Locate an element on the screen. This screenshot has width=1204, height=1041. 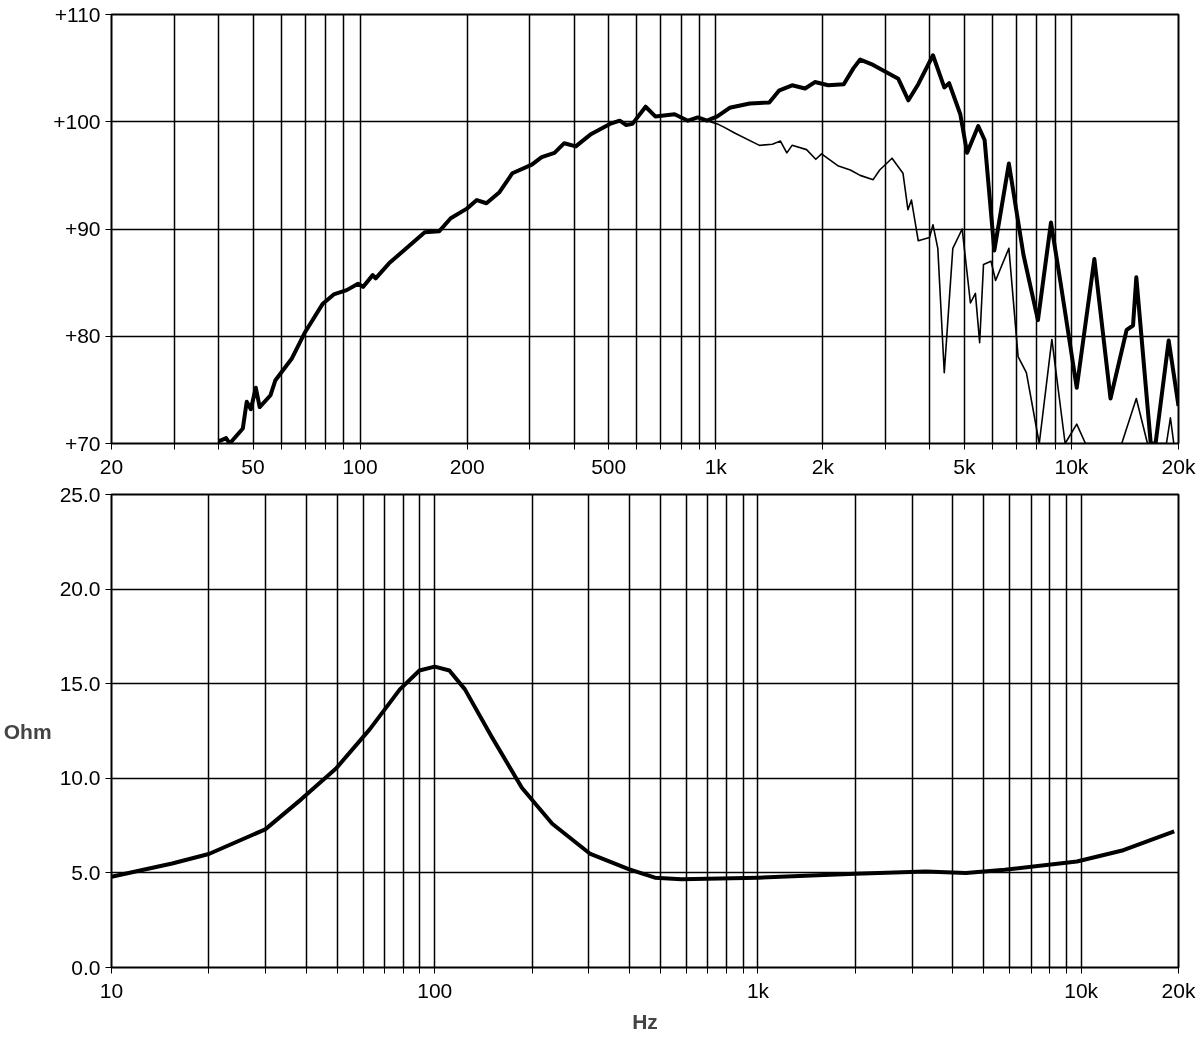
x-tick-label: 200 is located at coordinates (467, 466).